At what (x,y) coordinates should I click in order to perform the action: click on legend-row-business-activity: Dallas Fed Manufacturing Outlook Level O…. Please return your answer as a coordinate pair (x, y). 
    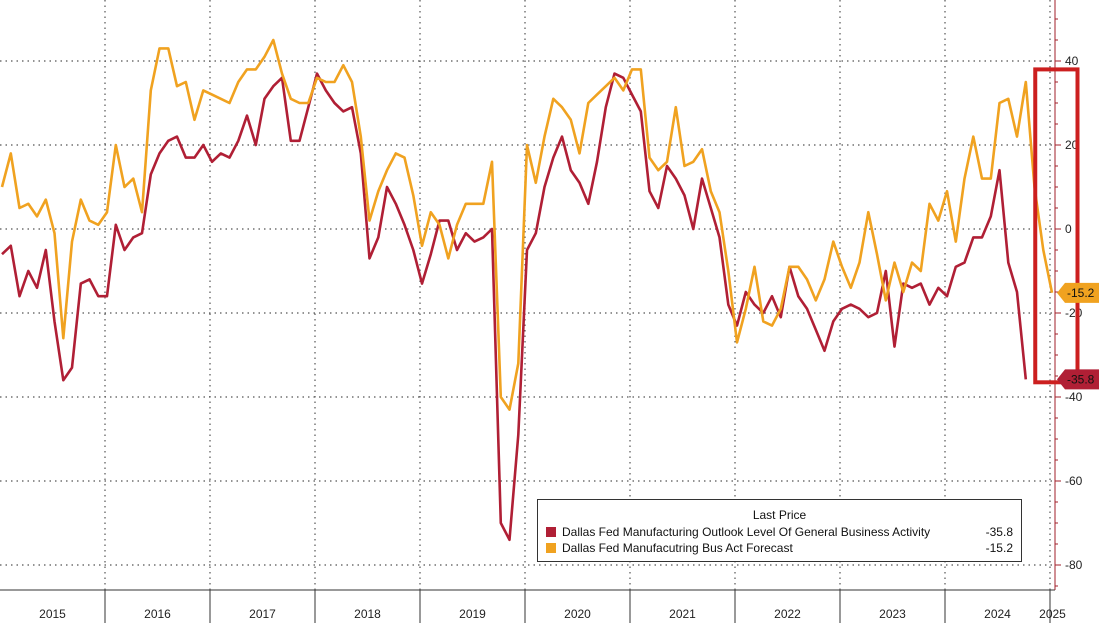
    Looking at the image, I should click on (779, 532).